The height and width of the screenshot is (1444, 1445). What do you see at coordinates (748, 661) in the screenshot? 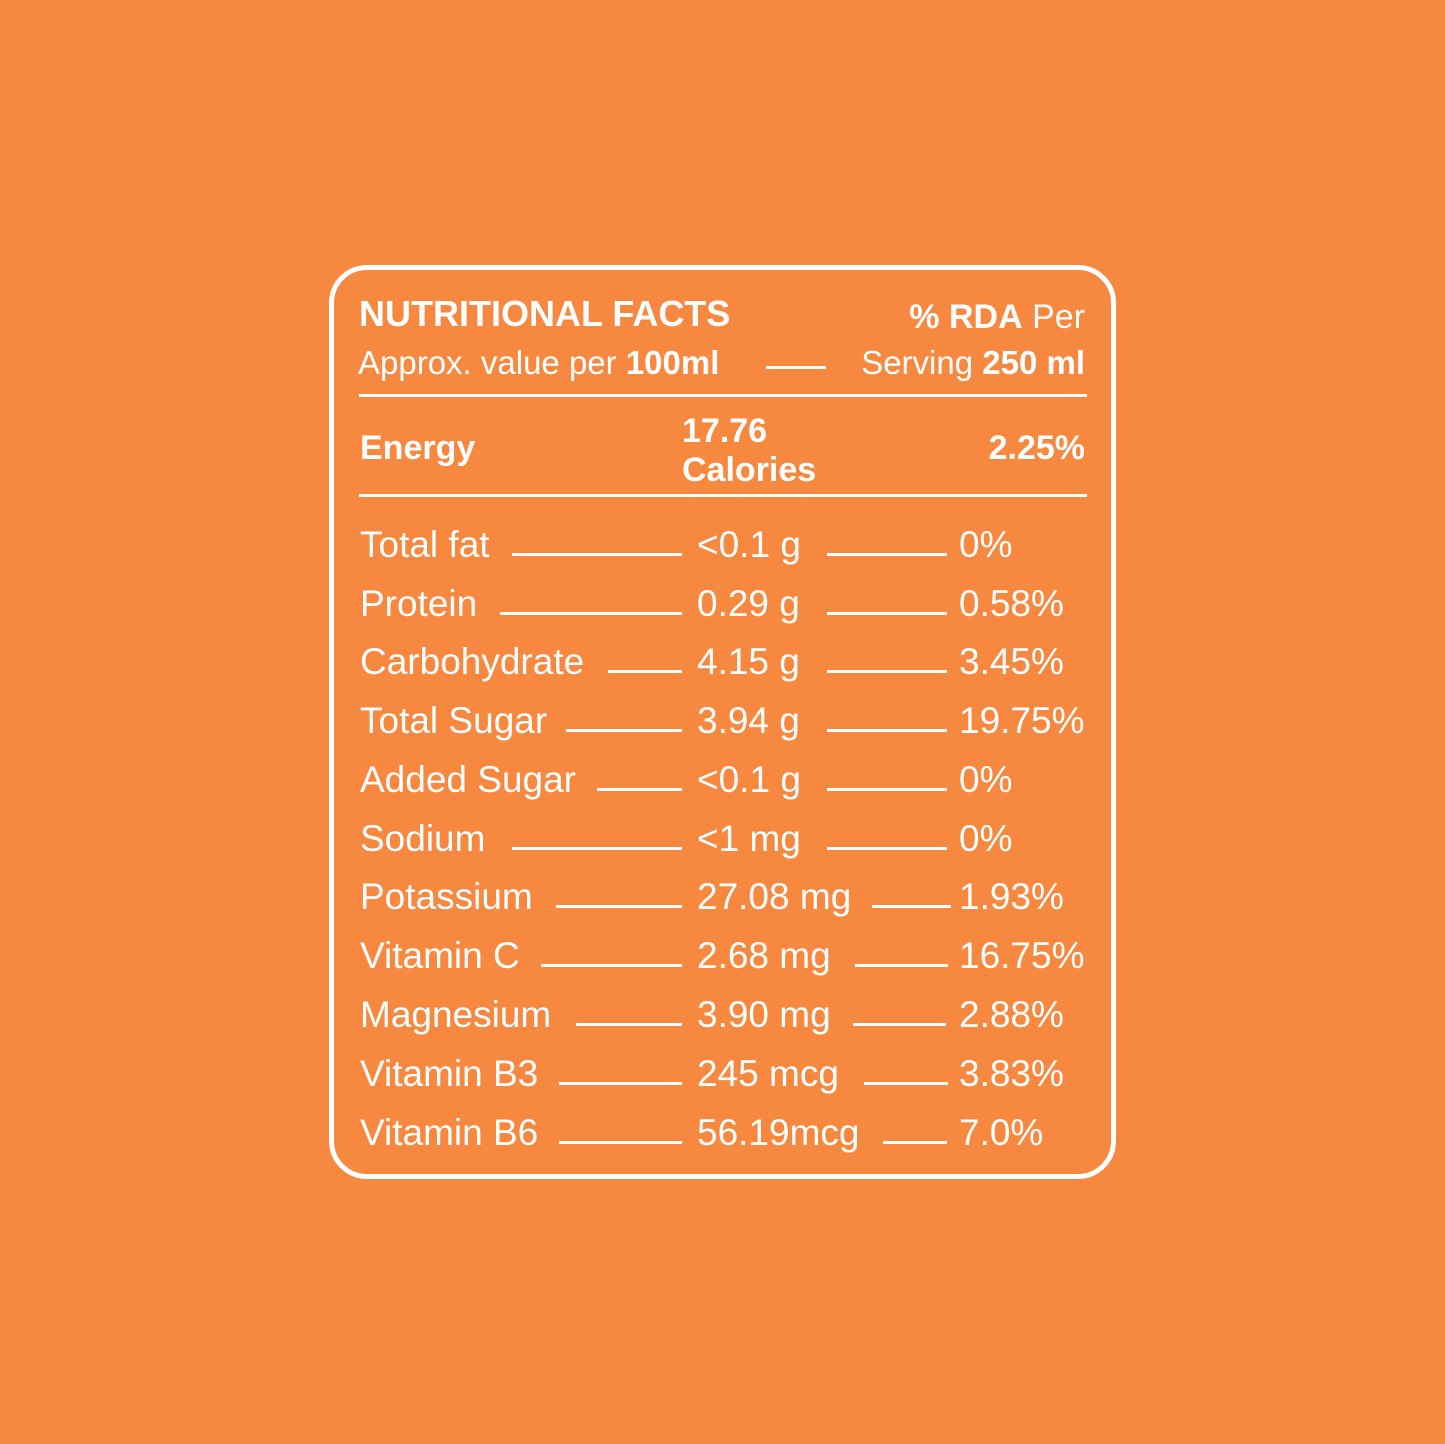
I see `nutrient-value: 4.15 g` at bounding box center [748, 661].